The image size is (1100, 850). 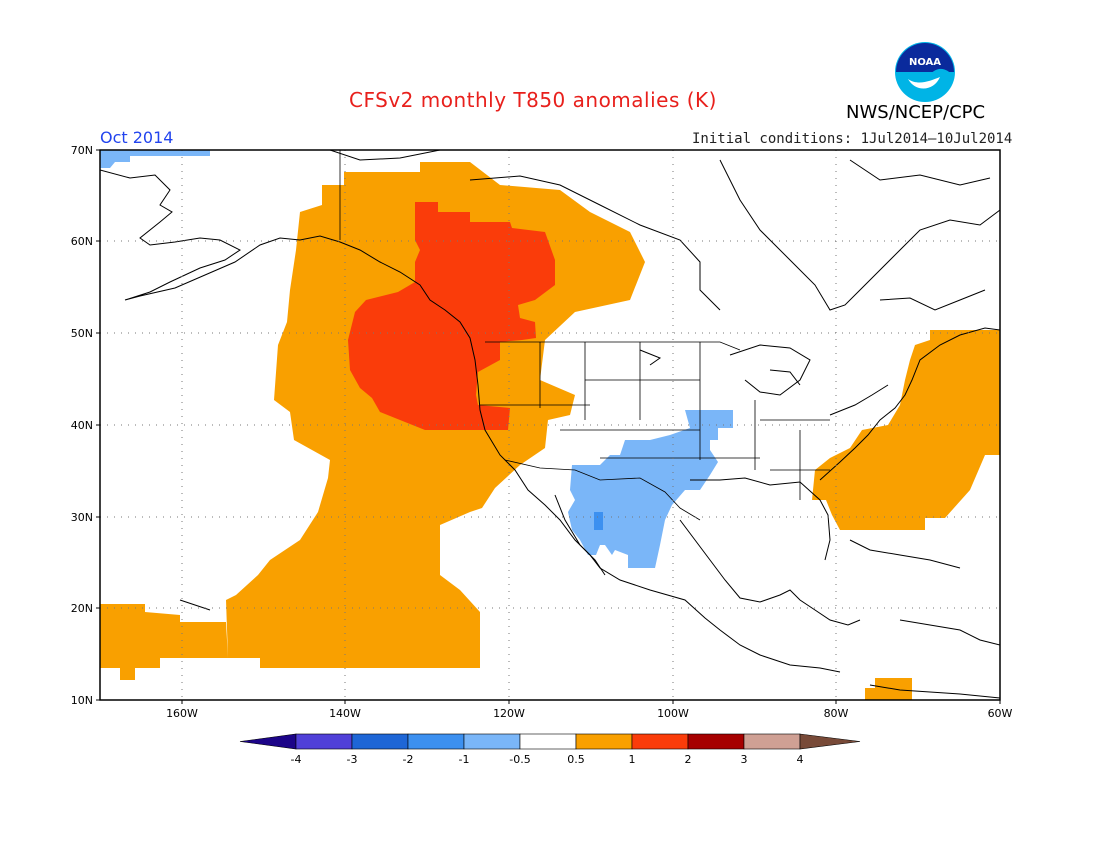 I want to click on lat-label: 50N, so click(x=82, y=333).